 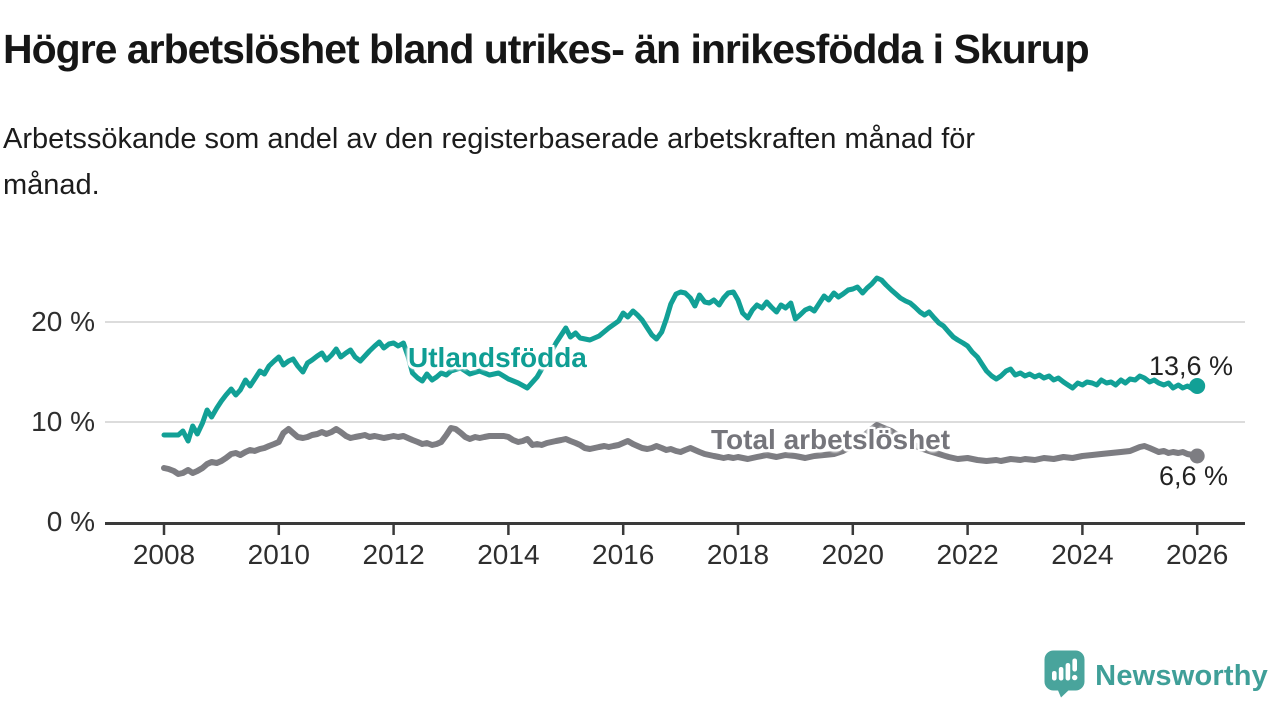 I want to click on newsworthy-chart-bubble-icon, so click(x=1064, y=676).